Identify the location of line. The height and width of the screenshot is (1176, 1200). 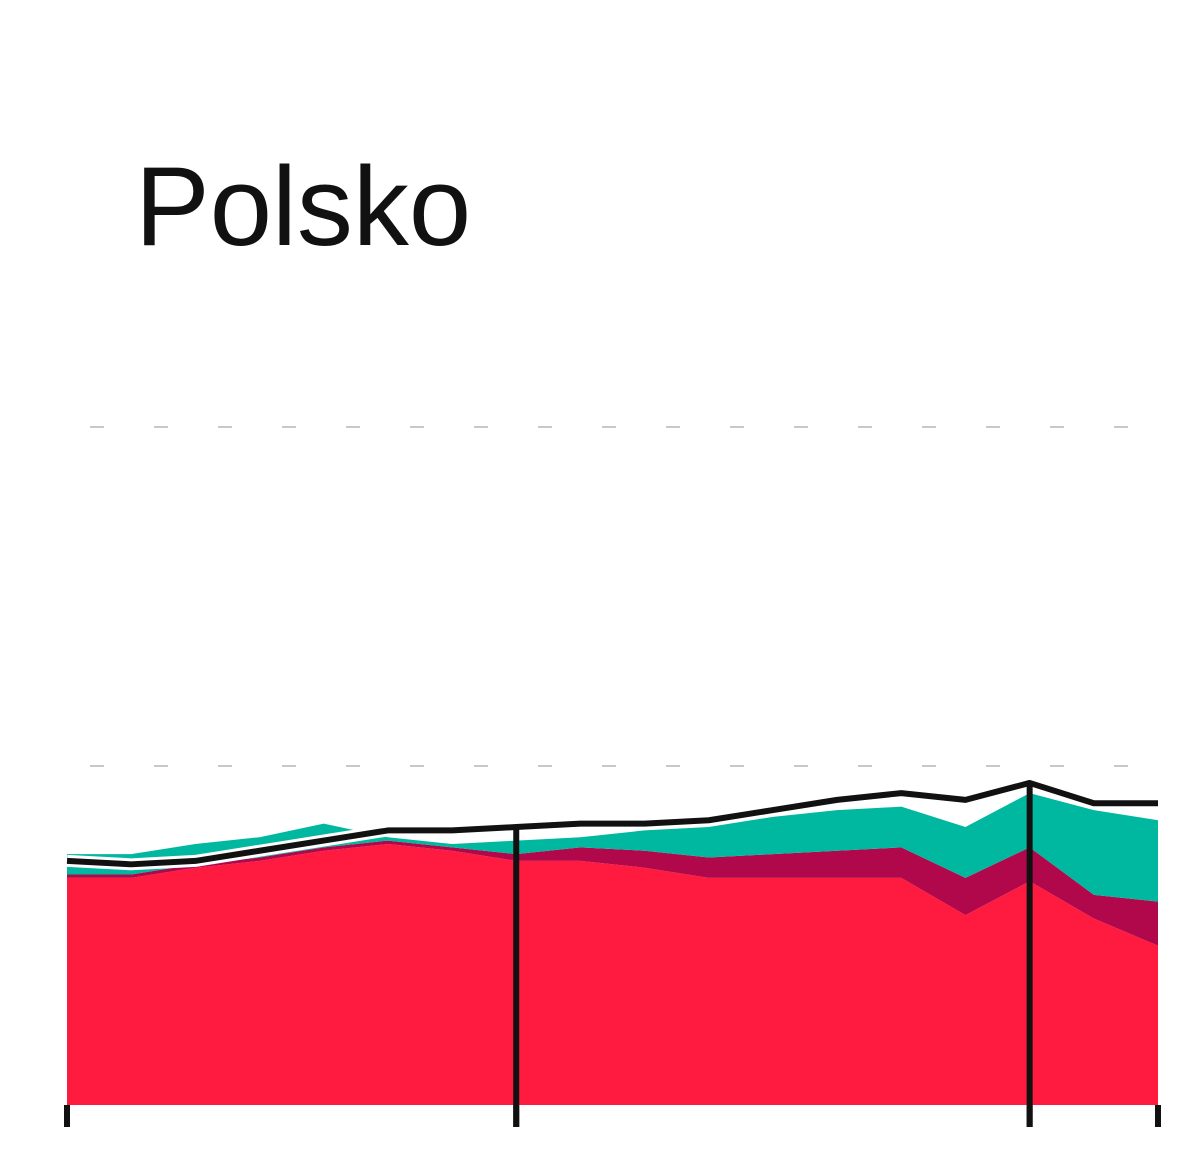
(612, 823).